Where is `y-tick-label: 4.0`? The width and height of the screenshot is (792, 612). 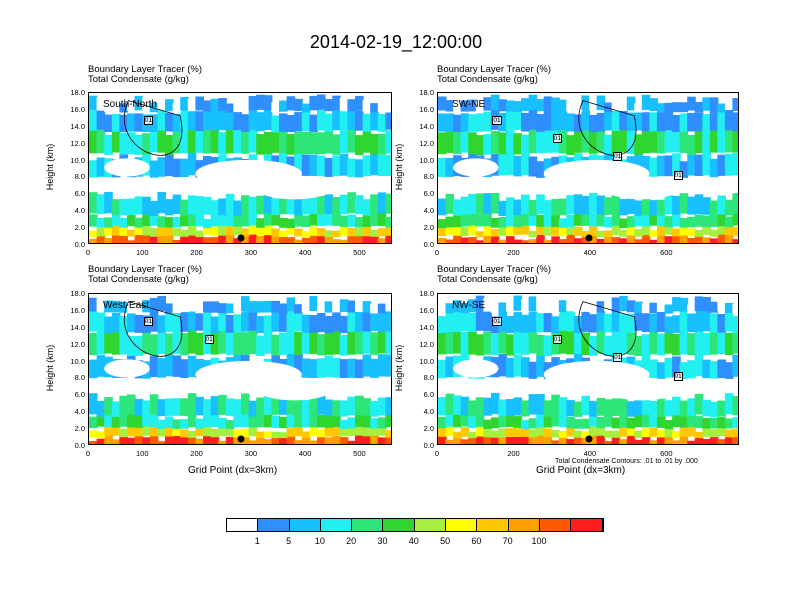
y-tick-label: 4.0 is located at coordinates (79, 211).